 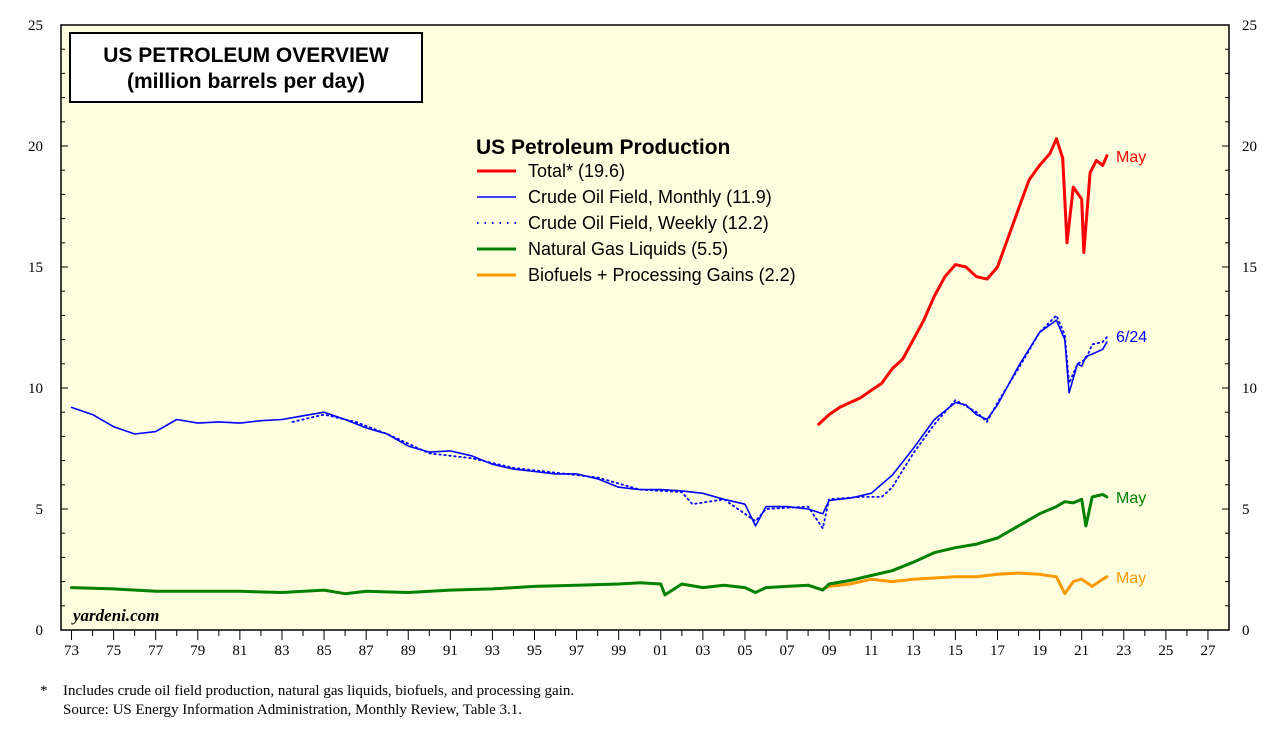 What do you see at coordinates (197, 651) in the screenshot?
I see `x-tick-label: 79` at bounding box center [197, 651].